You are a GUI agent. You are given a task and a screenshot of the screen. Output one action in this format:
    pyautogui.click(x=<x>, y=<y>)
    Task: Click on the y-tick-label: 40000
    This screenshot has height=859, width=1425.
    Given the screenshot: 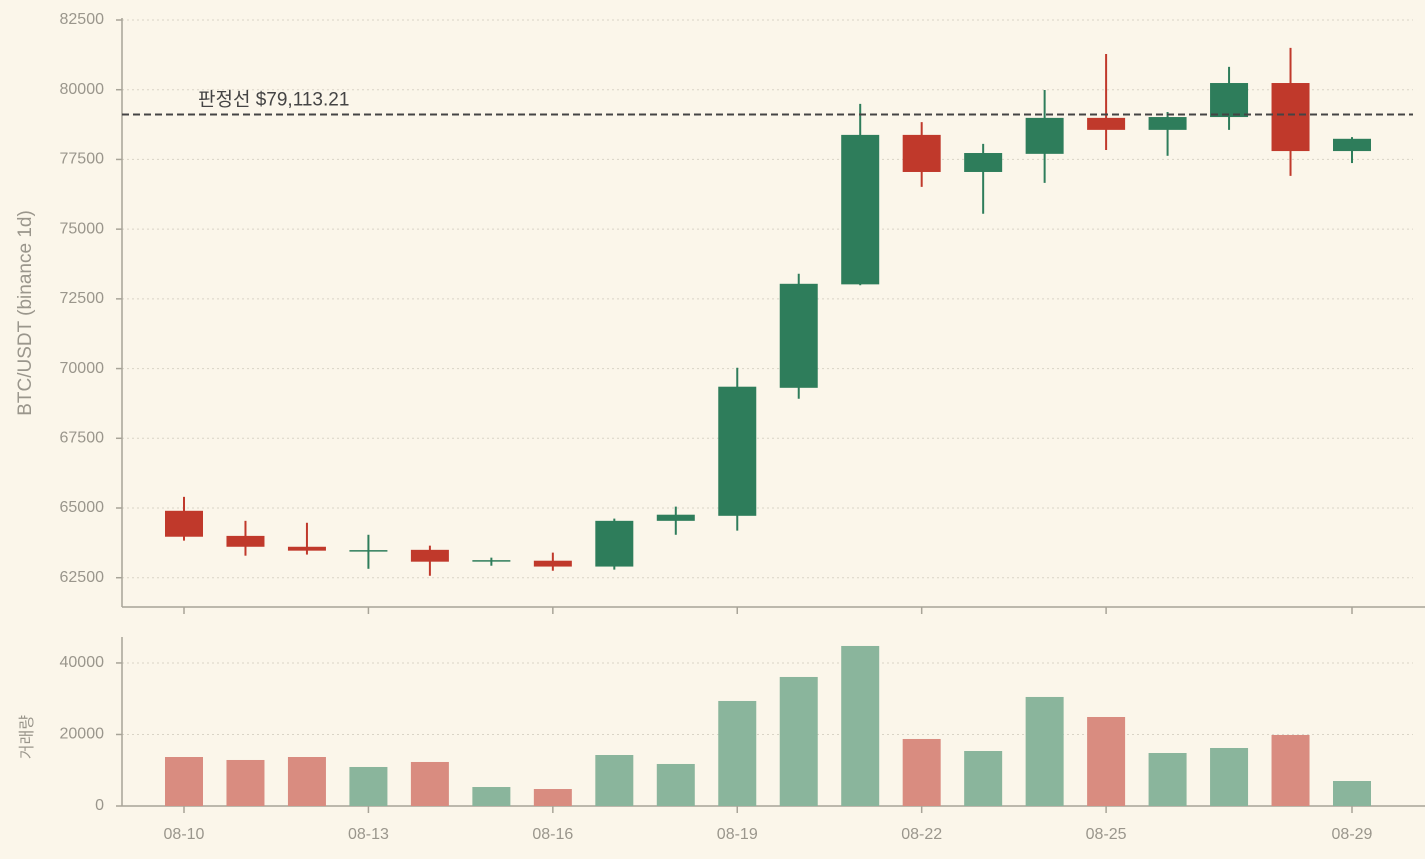 What is the action you would take?
    pyautogui.click(x=82, y=662)
    